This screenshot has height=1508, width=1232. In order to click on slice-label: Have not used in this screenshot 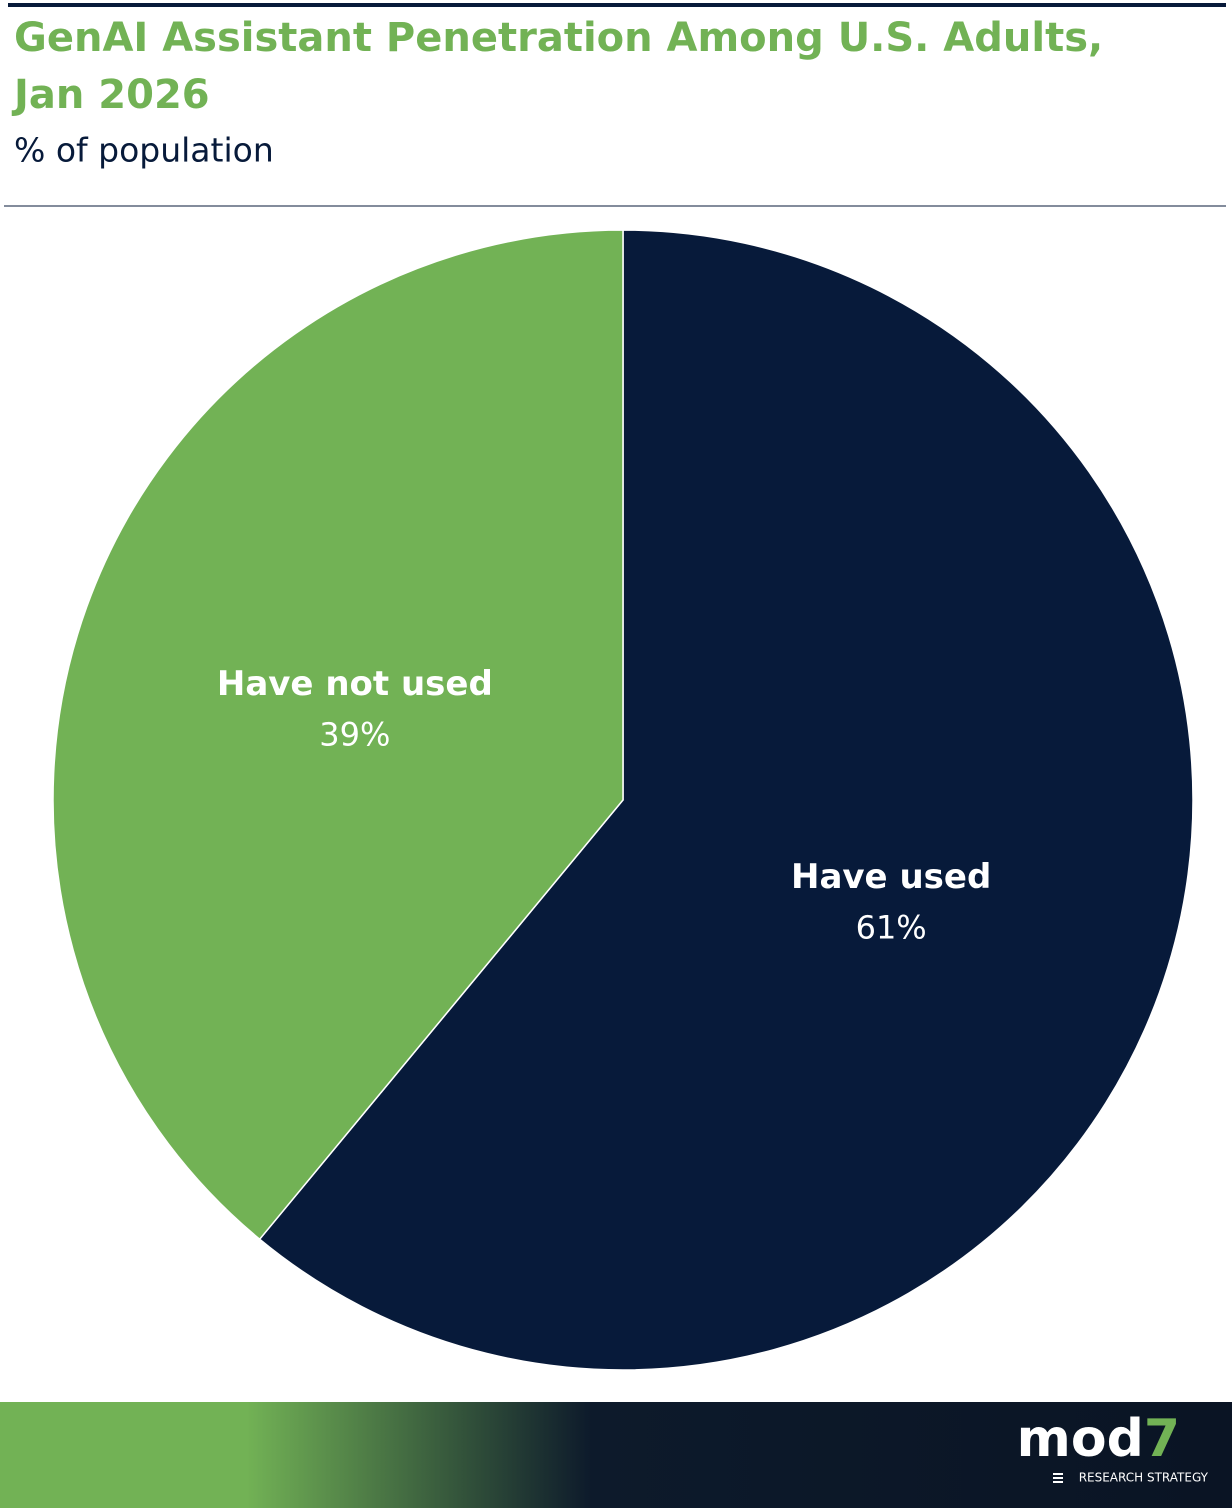, I will do `click(355, 684)`.